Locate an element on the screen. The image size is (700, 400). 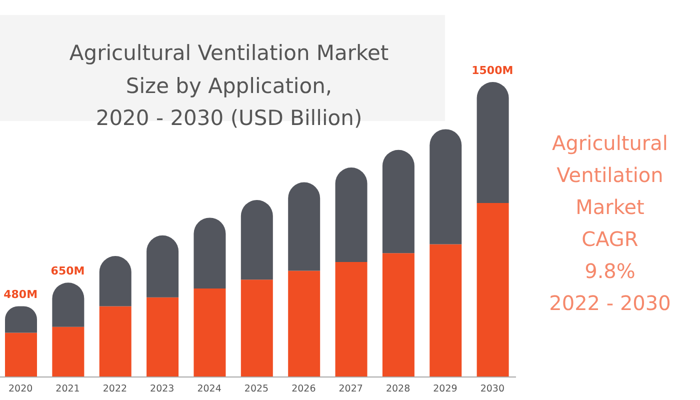
x-tick-label: 2026 is located at coordinates (304, 389).